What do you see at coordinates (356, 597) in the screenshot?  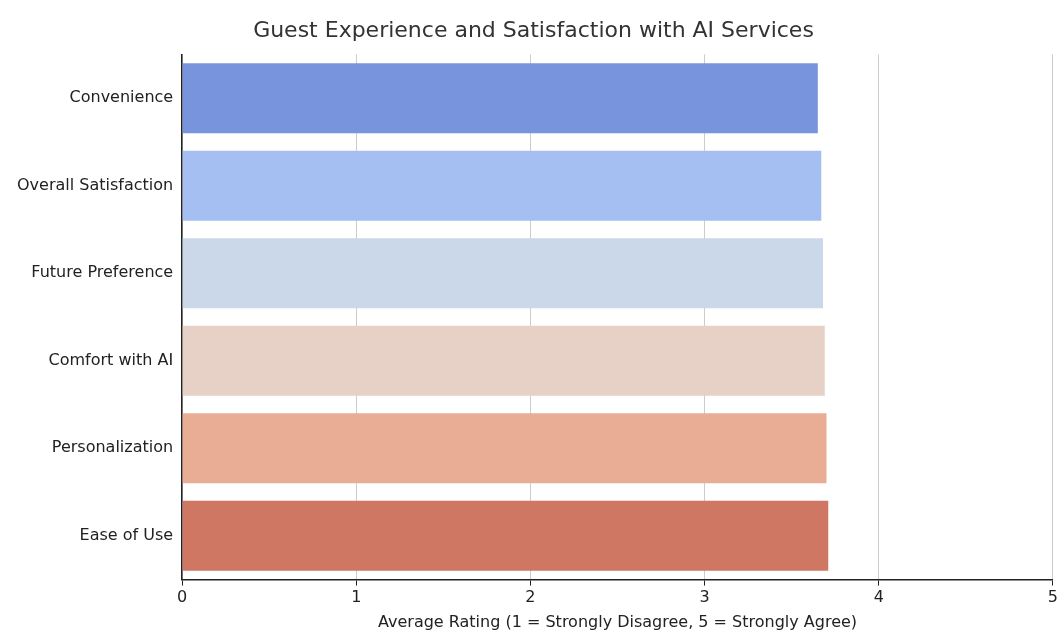 I see `x-tick-label: 1` at bounding box center [356, 597].